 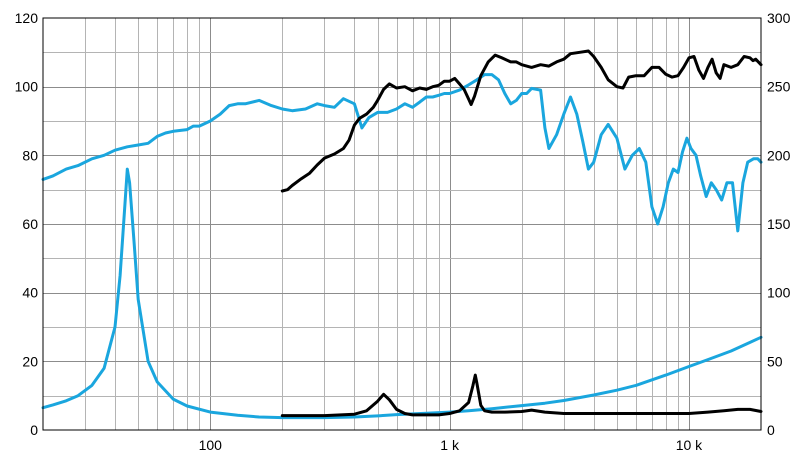 I want to click on y-left-tick-label: 80, so click(x=30, y=155).